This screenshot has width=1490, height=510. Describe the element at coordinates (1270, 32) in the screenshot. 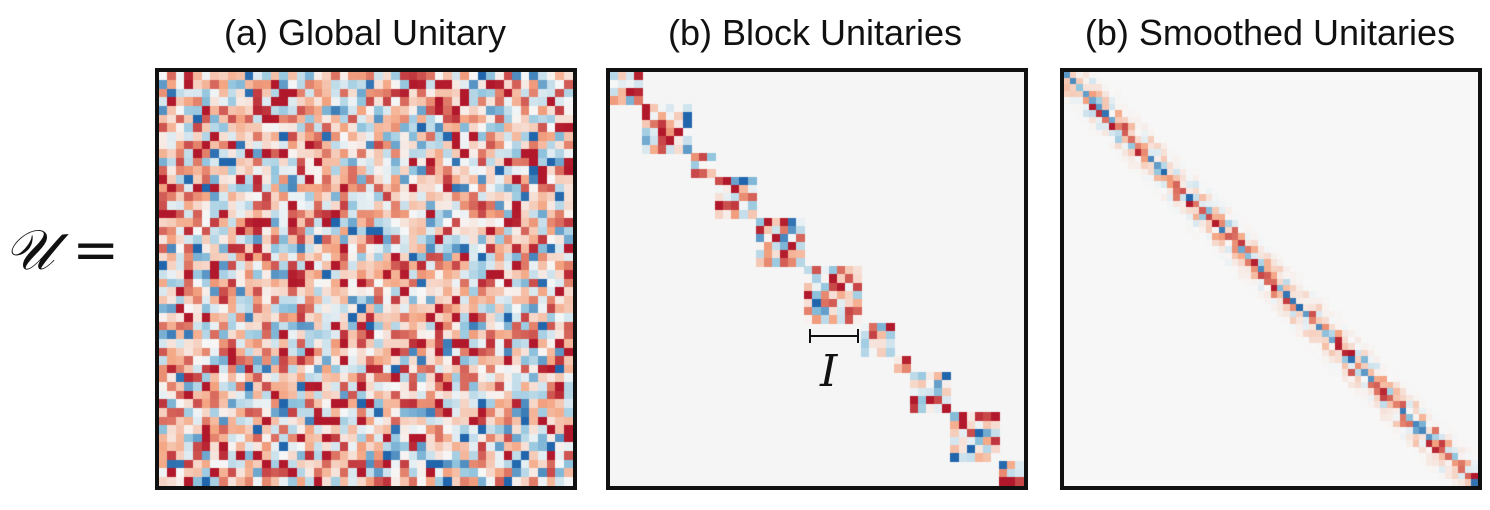

I see `panel-c-title: (b) Smoothed Unitaries` at that location.